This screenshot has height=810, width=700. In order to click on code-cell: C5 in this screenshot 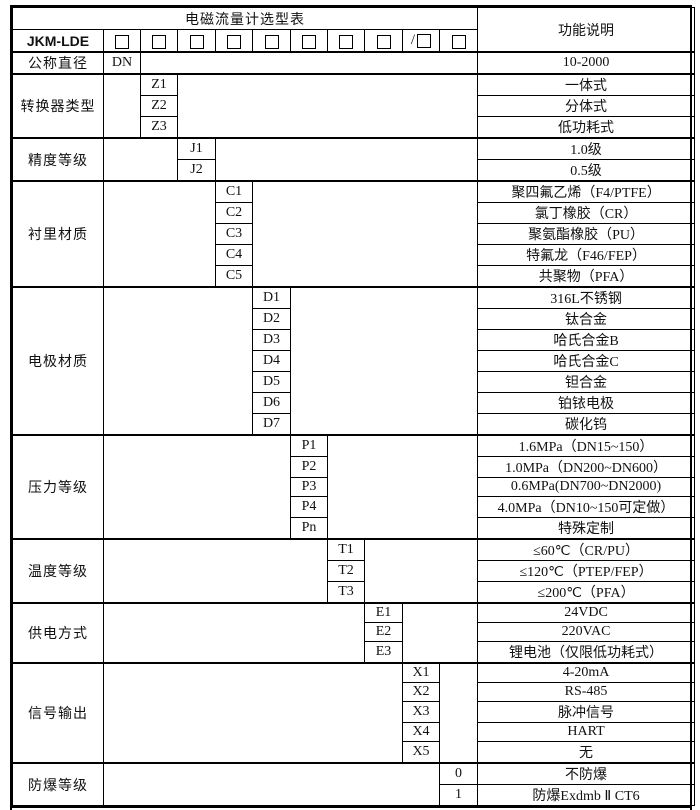, I will do `click(234, 276)`.